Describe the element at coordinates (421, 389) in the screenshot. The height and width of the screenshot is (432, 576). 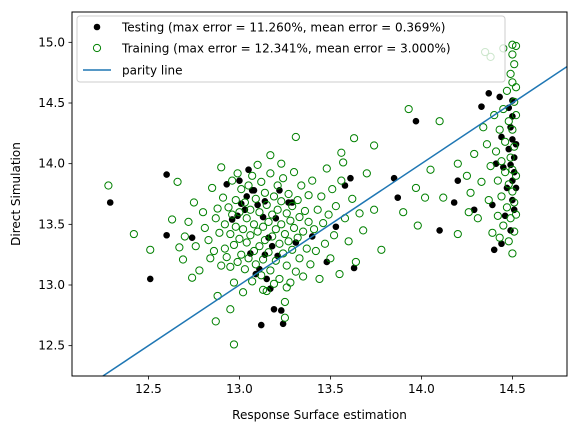
I see `x-tick-label: 14.0` at that location.